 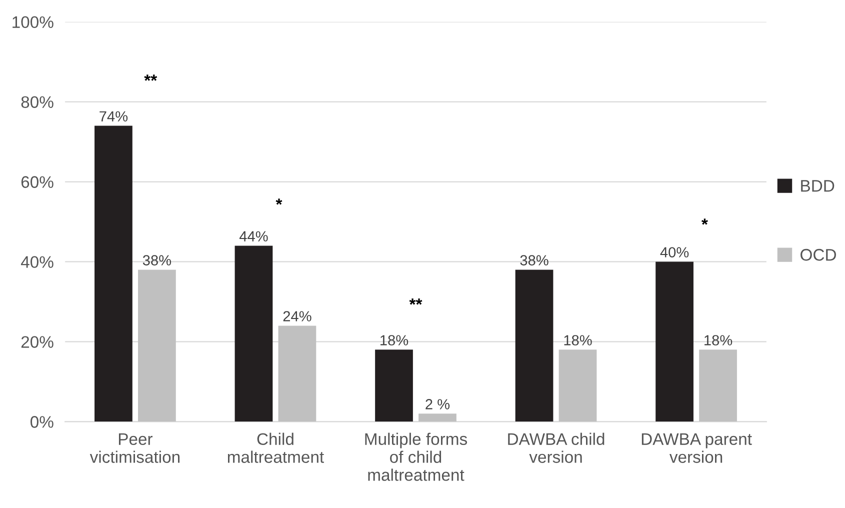 What do you see at coordinates (114, 116) in the screenshot?
I see `data-label: 74%` at bounding box center [114, 116].